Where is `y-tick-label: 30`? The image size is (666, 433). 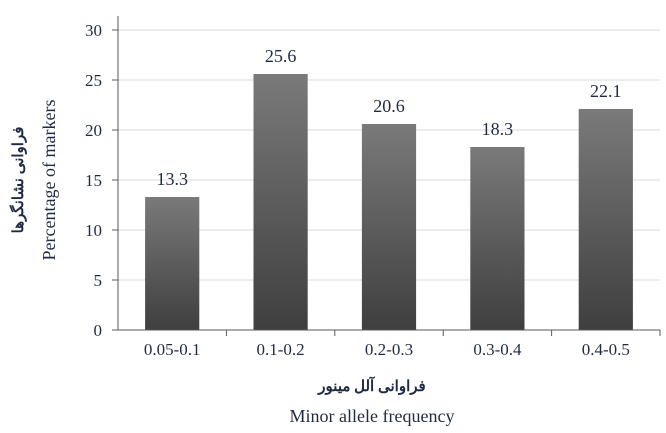 y-tick-label: 30 is located at coordinates (93, 30).